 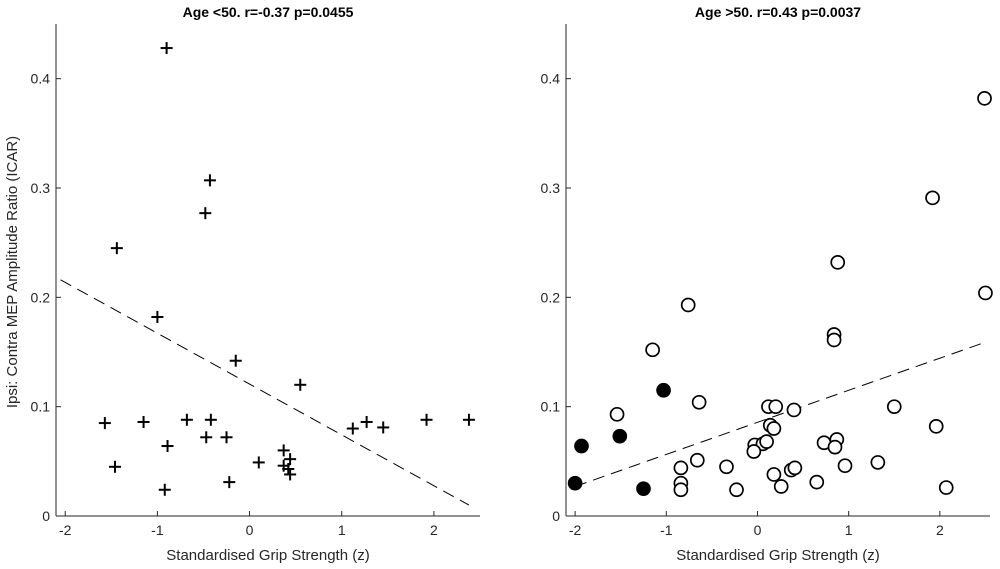 I want to click on left-y-tick-label: 0, so click(x=46, y=516).